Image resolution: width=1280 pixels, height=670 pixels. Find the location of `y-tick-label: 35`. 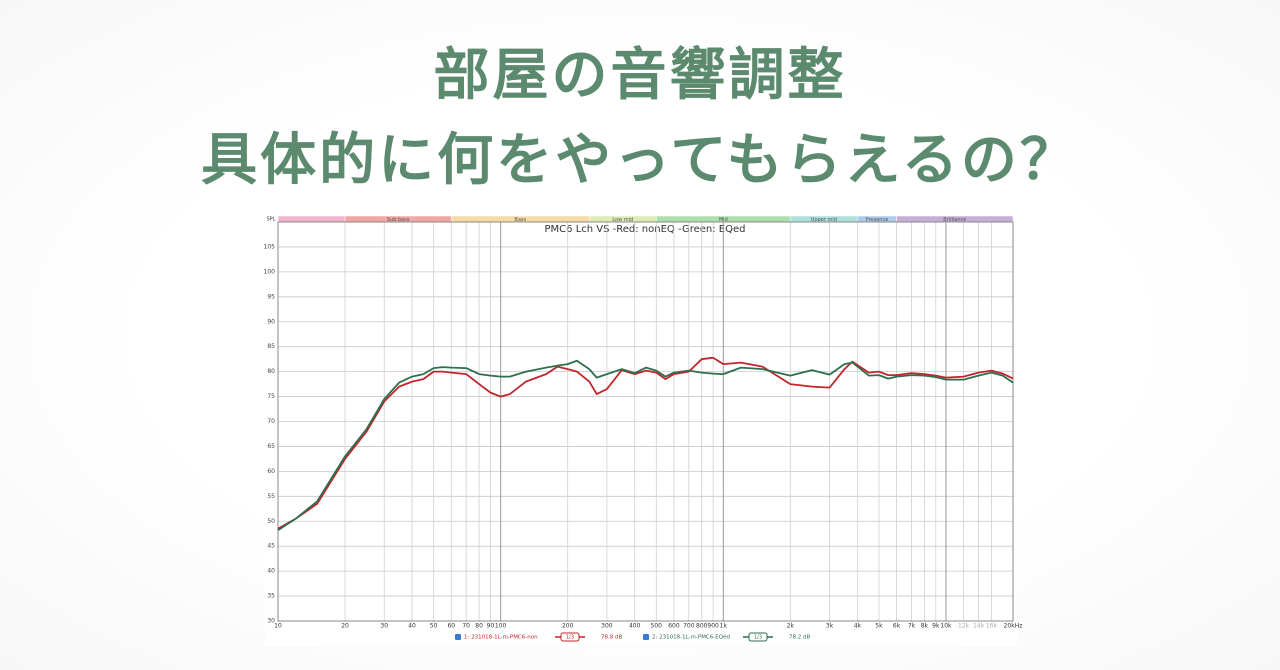

y-tick-label: 35 is located at coordinates (271, 596).